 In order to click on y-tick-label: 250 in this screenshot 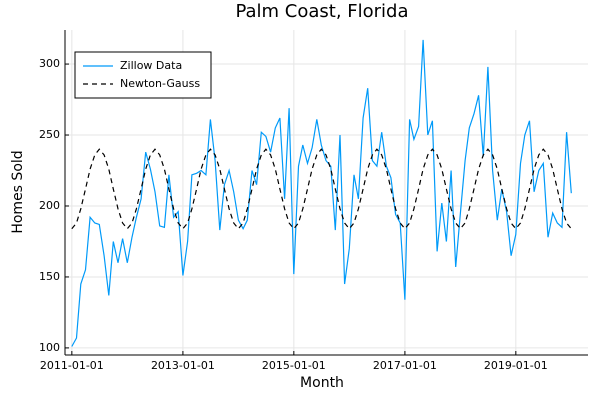, I will do `click(49, 134)`.